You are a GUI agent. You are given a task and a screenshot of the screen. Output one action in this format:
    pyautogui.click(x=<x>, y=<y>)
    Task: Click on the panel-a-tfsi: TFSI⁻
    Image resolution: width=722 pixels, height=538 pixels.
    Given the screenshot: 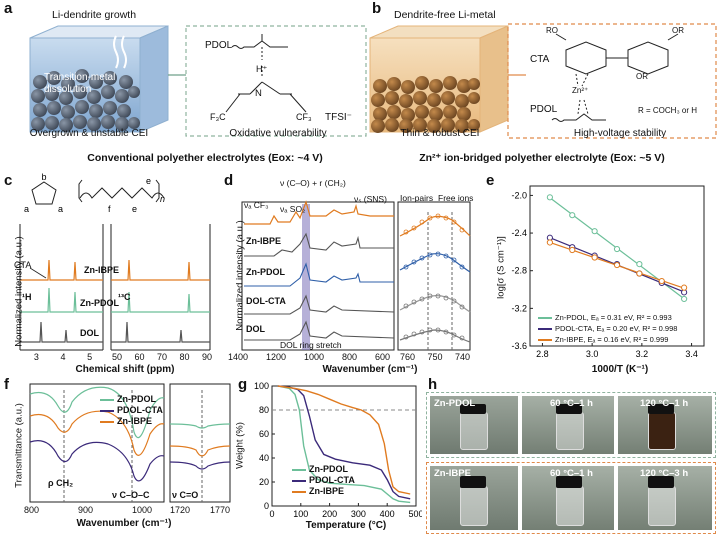 What is the action you would take?
    pyautogui.click(x=338, y=117)
    